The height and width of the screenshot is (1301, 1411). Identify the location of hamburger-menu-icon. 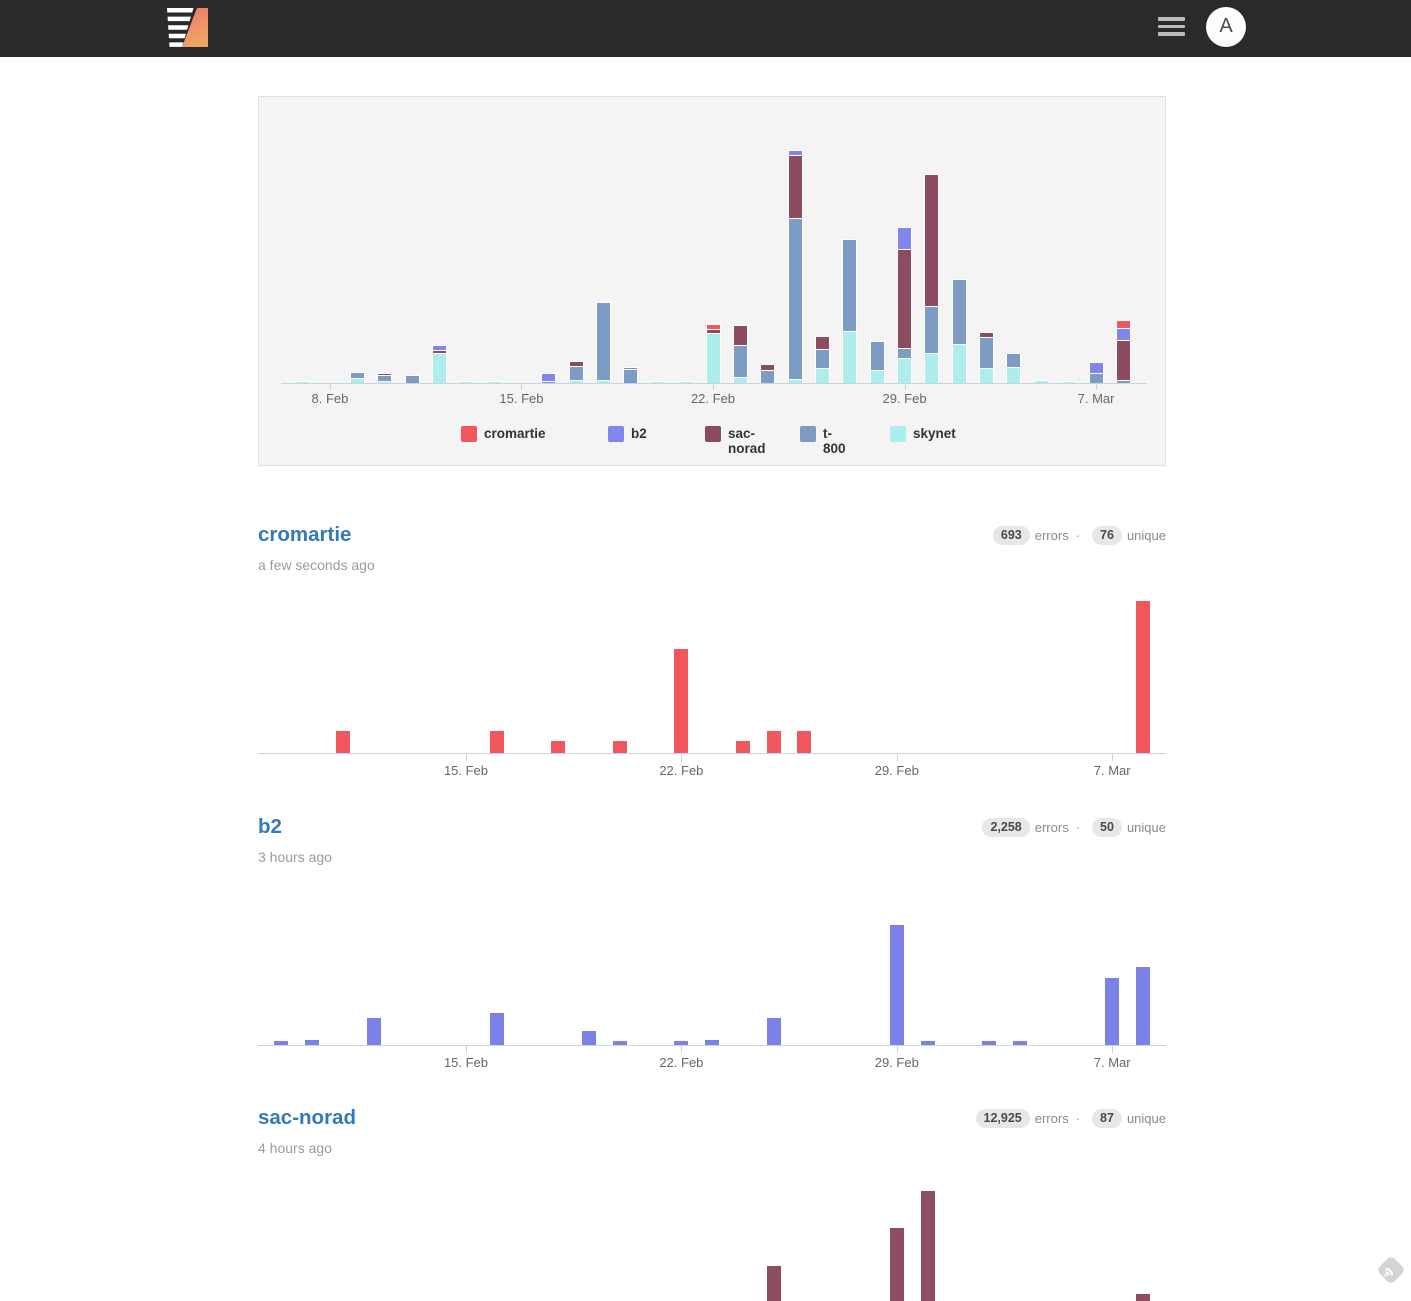
(1171, 28).